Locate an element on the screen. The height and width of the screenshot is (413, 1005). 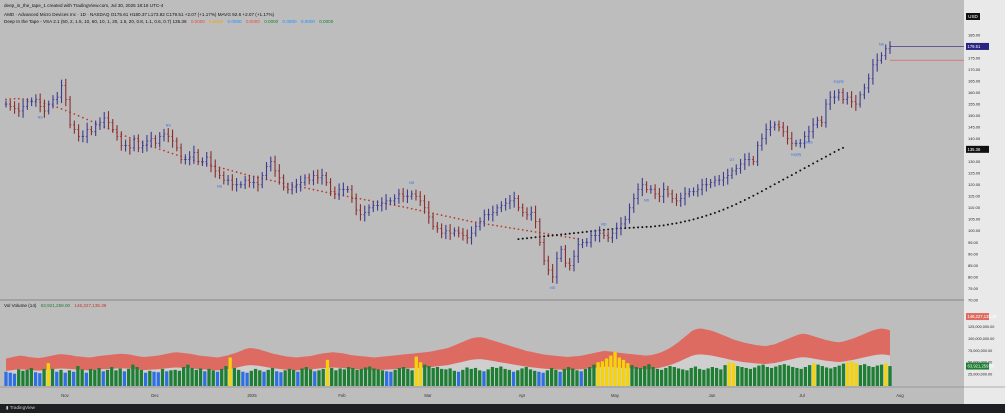
vsa-value-4: 0.0000 is located at coordinates (271, 21).